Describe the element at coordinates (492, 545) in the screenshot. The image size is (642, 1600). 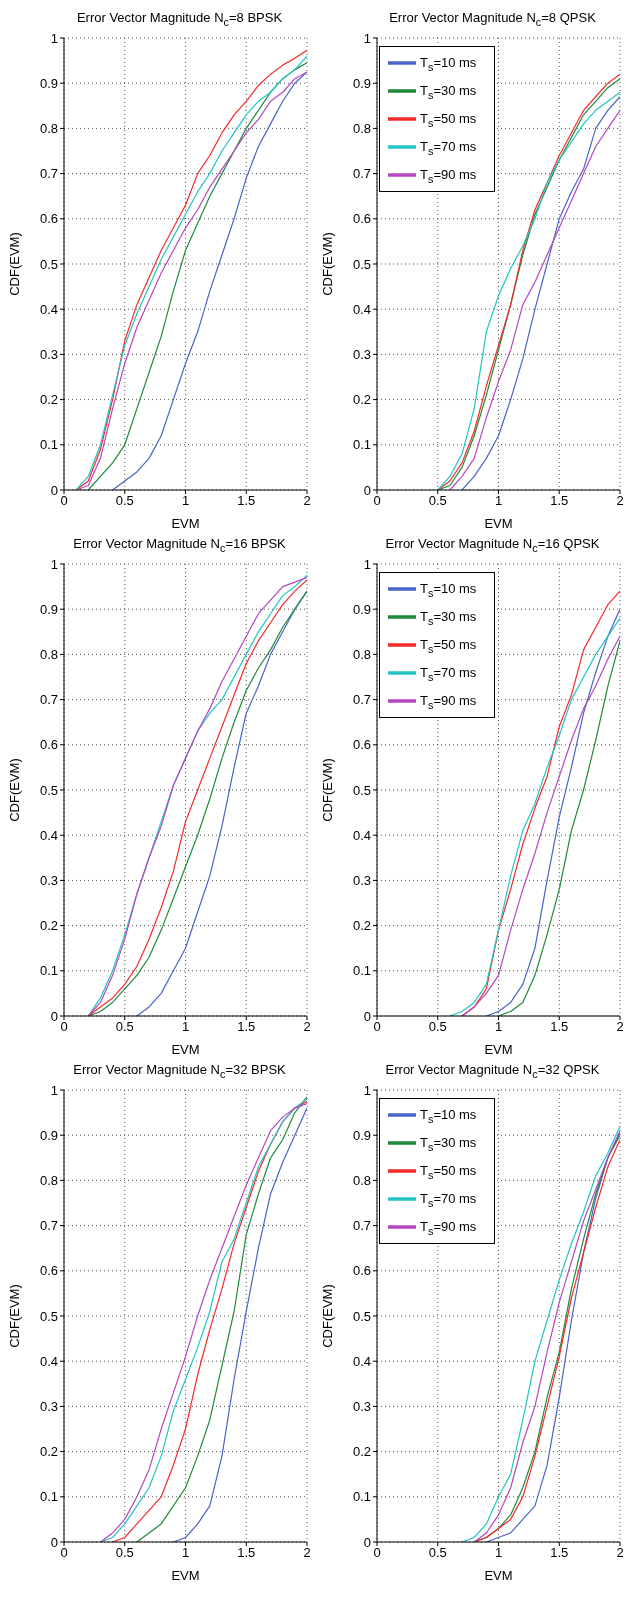
I see `chart-title: Error Vector Magnitude N$_{c}$=16 QPSK` at that location.